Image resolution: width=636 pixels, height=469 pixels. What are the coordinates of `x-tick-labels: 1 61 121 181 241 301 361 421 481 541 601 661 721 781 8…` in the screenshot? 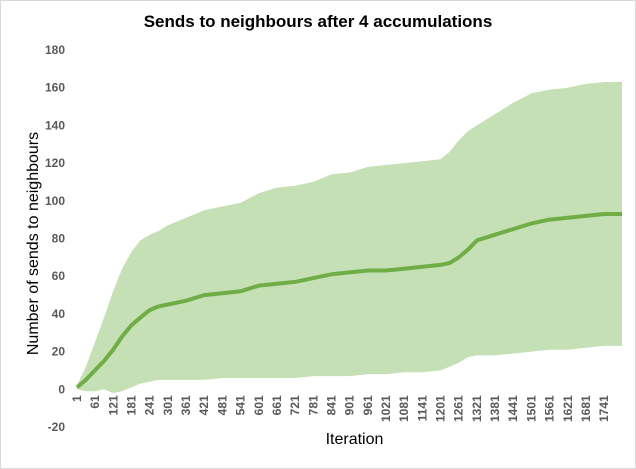 It's located at (340, 408).